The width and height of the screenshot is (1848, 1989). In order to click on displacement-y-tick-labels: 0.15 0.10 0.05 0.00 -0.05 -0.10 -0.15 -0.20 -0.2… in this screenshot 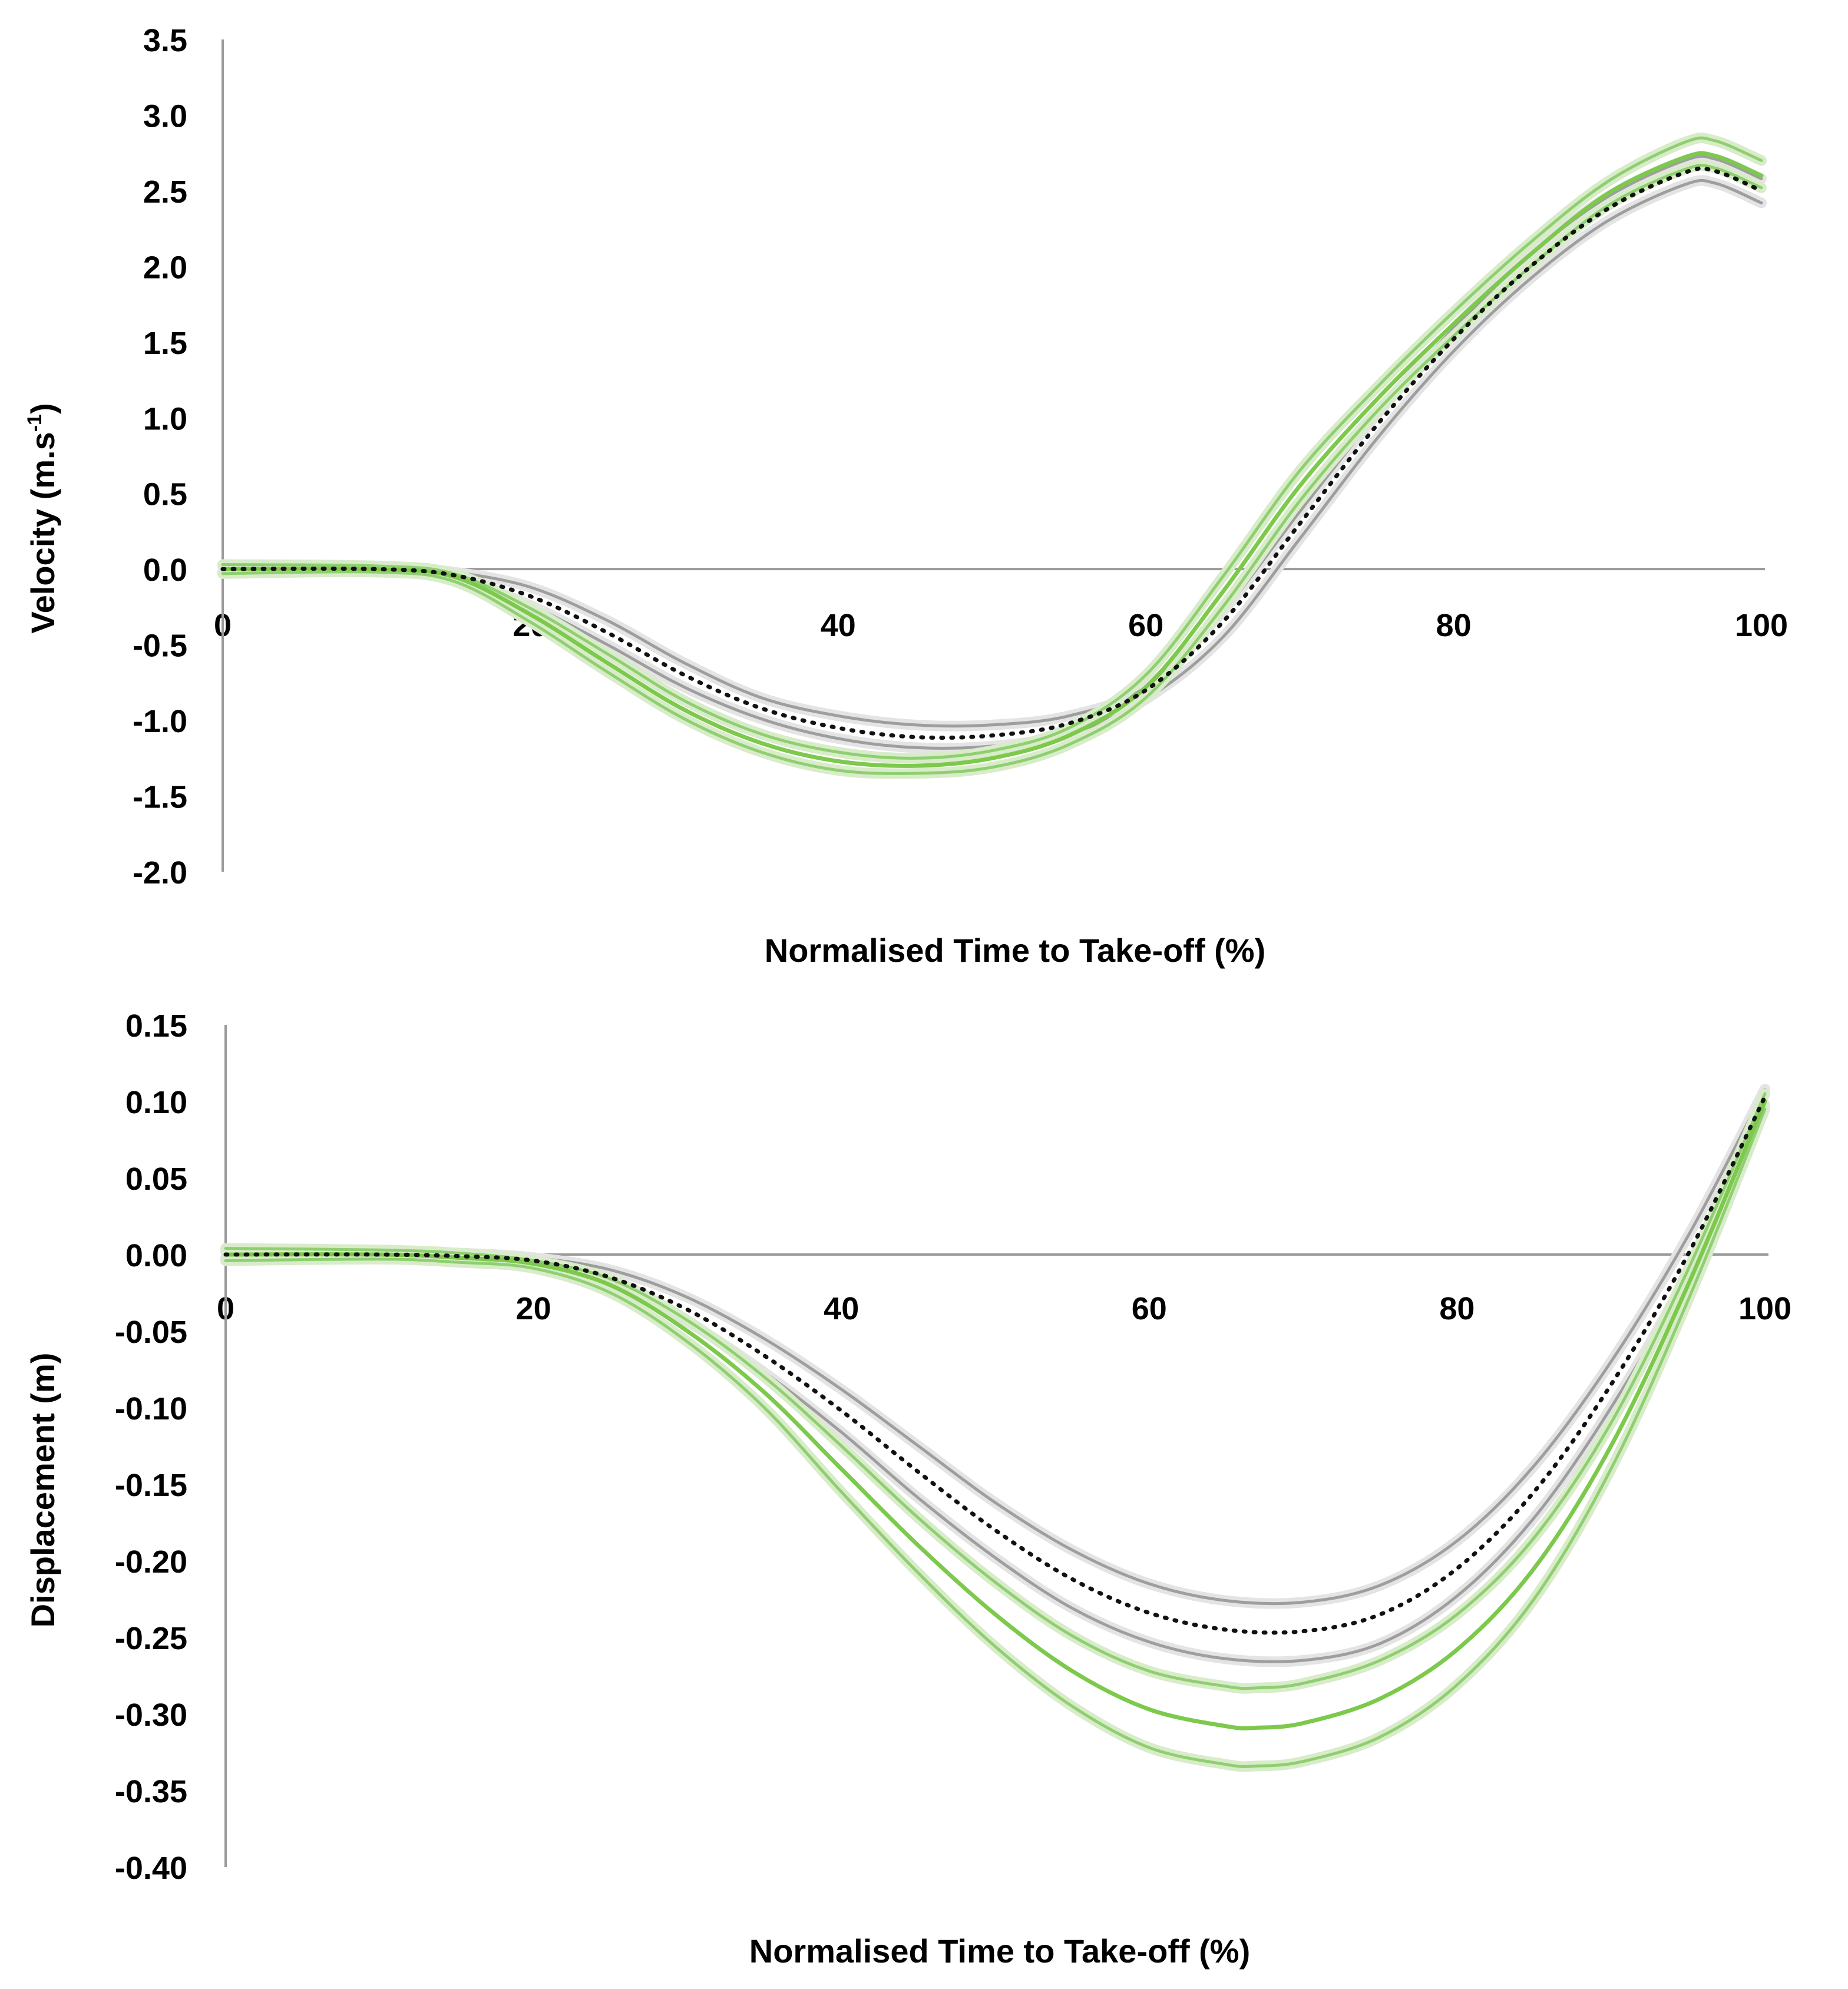, I will do `click(151, 1447)`.